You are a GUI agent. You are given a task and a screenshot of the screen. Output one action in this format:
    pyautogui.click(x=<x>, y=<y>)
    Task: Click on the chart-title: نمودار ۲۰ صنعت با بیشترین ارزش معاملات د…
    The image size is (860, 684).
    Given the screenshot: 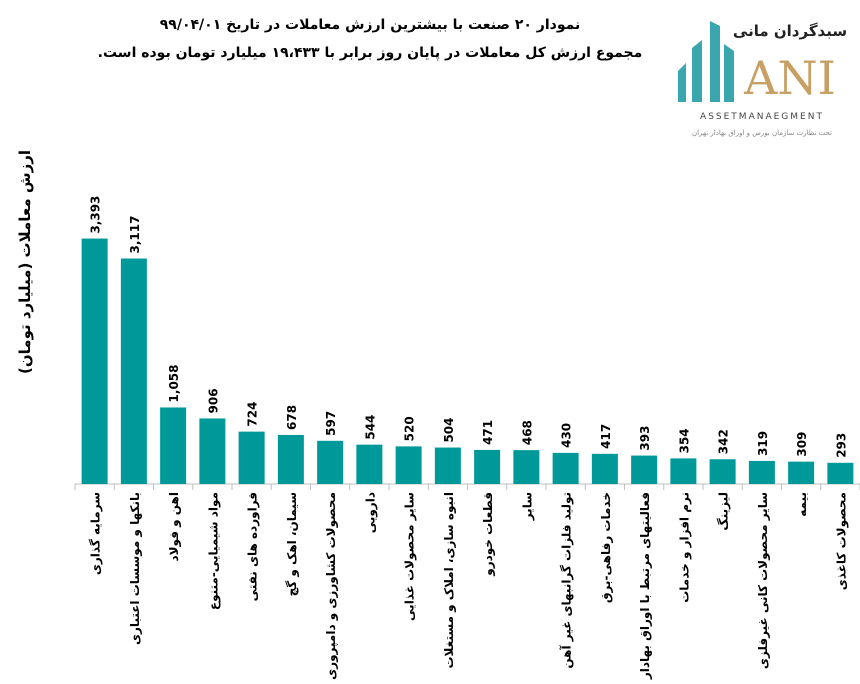 What is the action you would take?
    pyautogui.click(x=370, y=25)
    